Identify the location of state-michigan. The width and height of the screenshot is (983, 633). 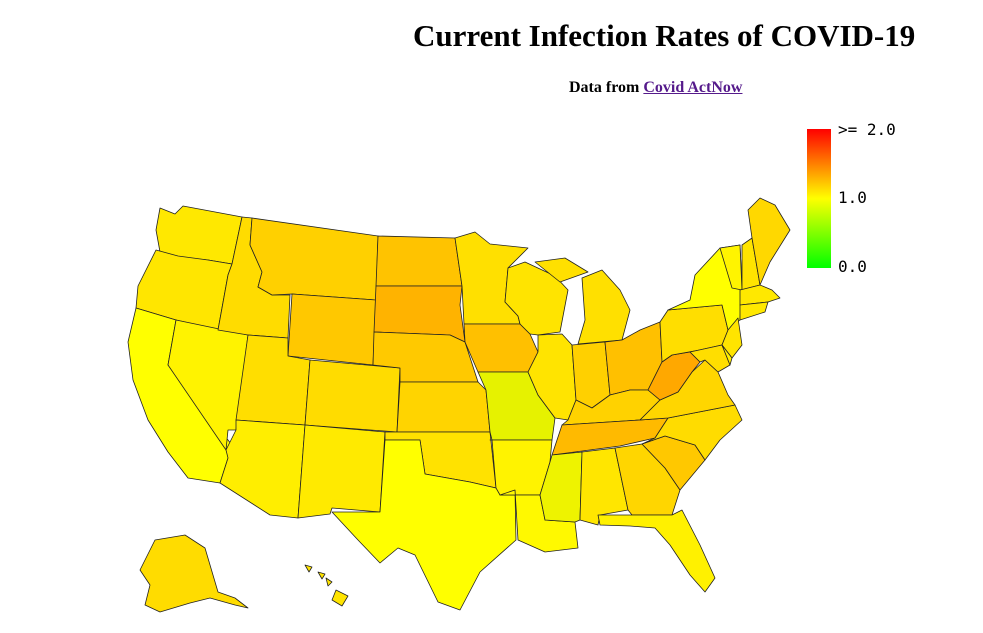
(582, 301).